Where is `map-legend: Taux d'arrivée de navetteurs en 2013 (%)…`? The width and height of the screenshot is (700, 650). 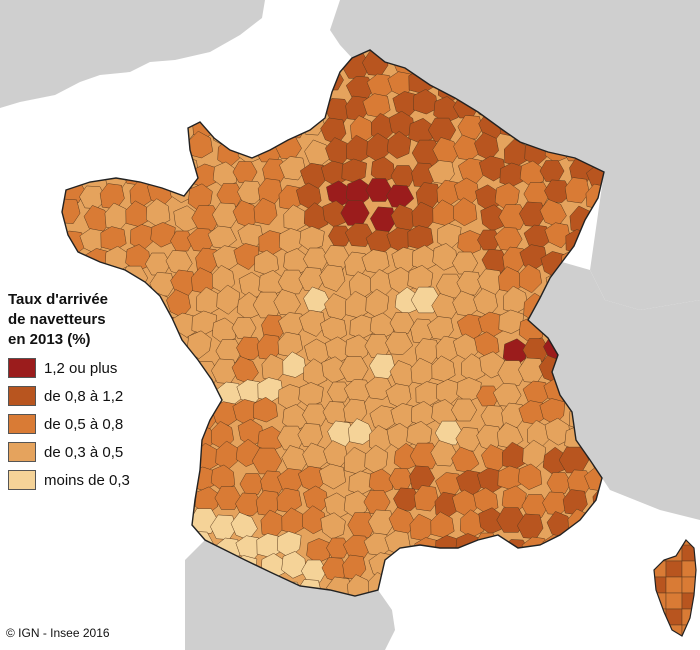
map-legend: Taux d'arrivée de navetteurs en 2013 (%)… is located at coordinates (93, 392).